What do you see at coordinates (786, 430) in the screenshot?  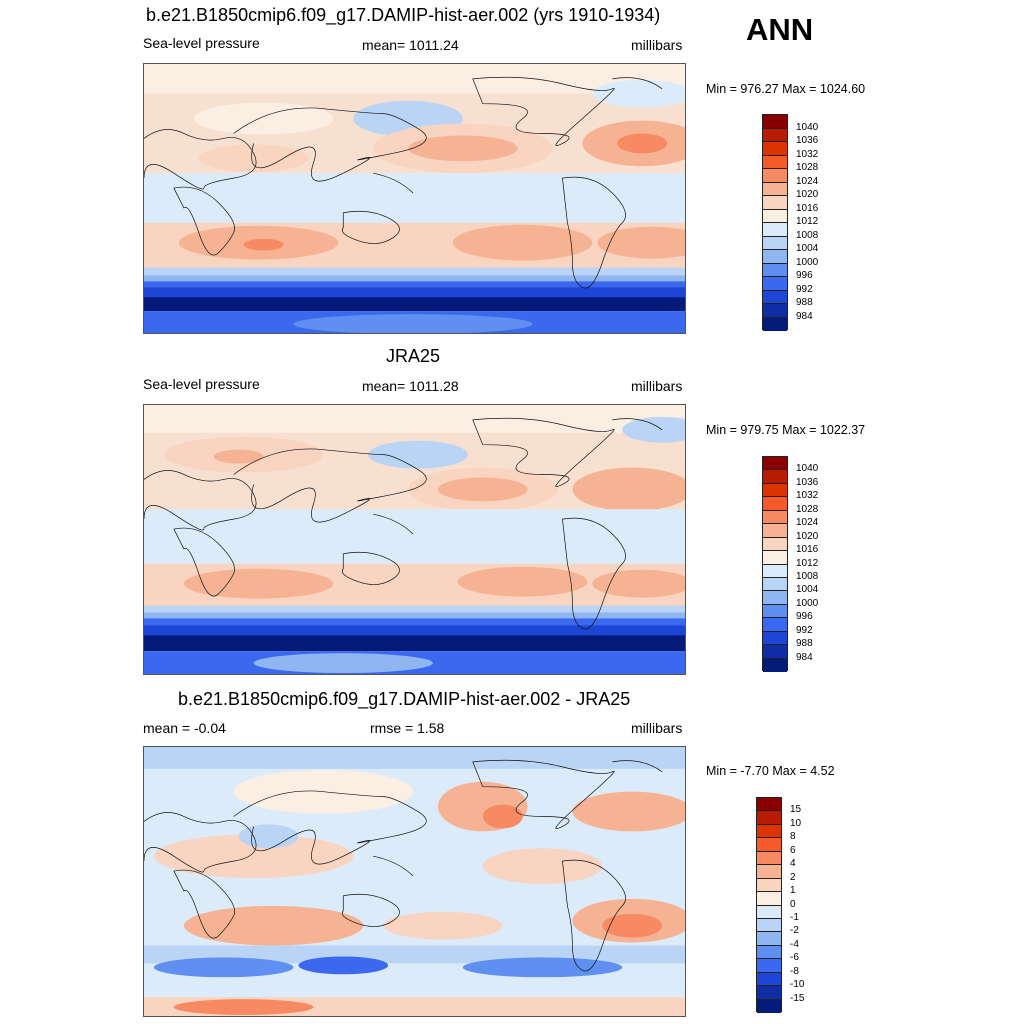 I see `panel-2-minmax: Min = 979.75 Max = 1022.37` at bounding box center [786, 430].